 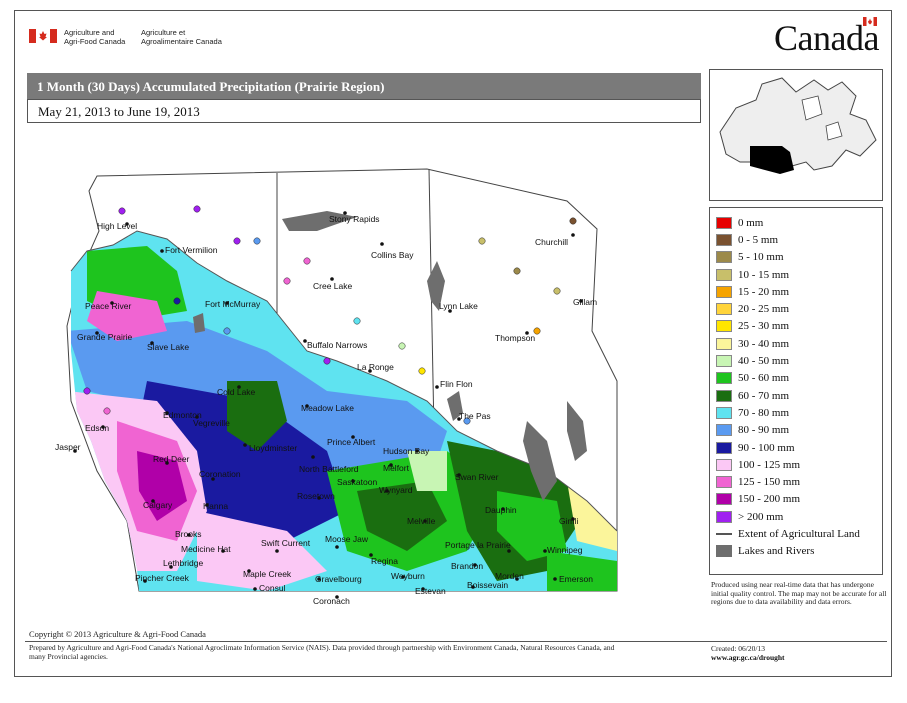 I want to click on svg-text: Coronach, so click(x=331, y=601).